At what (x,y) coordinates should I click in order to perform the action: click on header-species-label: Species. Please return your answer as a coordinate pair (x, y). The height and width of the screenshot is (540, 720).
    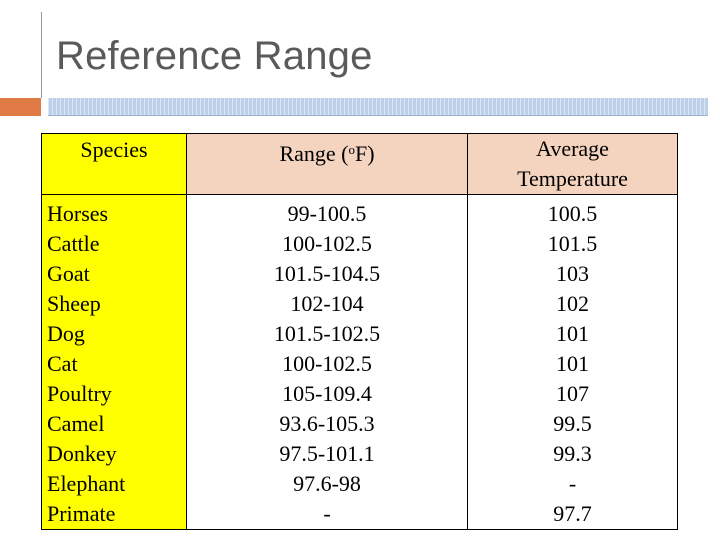
    Looking at the image, I should click on (114, 149).